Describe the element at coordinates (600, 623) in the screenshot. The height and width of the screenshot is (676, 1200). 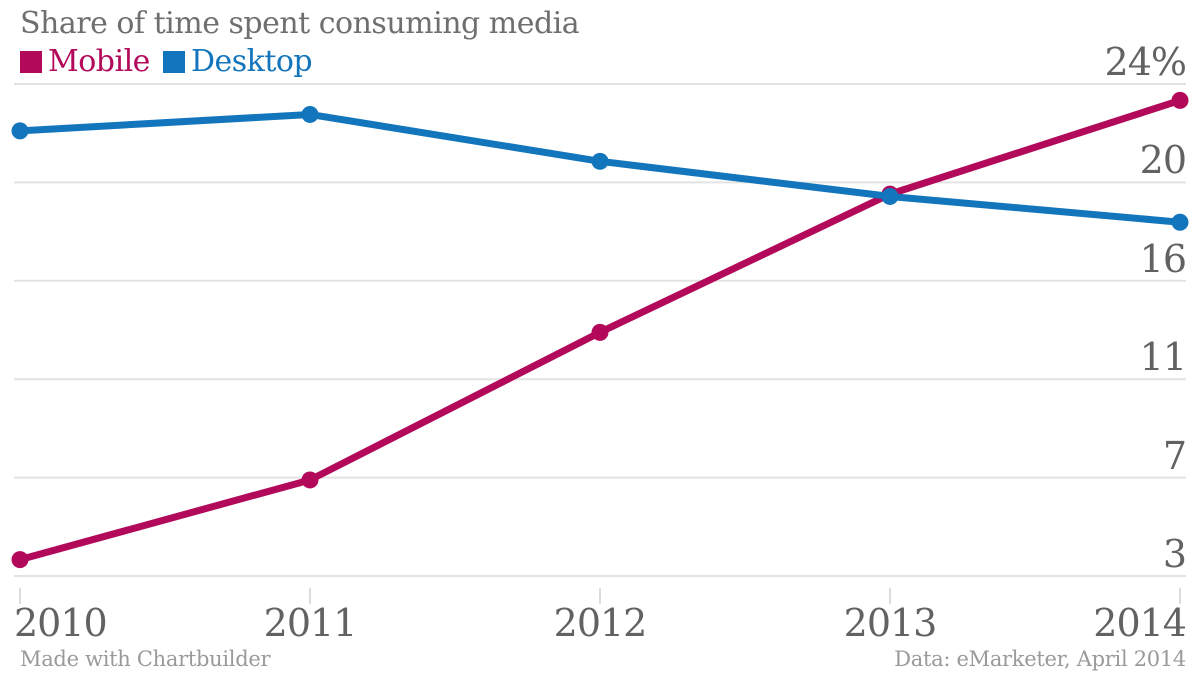
I see `x-axis-label: 2012` at that location.